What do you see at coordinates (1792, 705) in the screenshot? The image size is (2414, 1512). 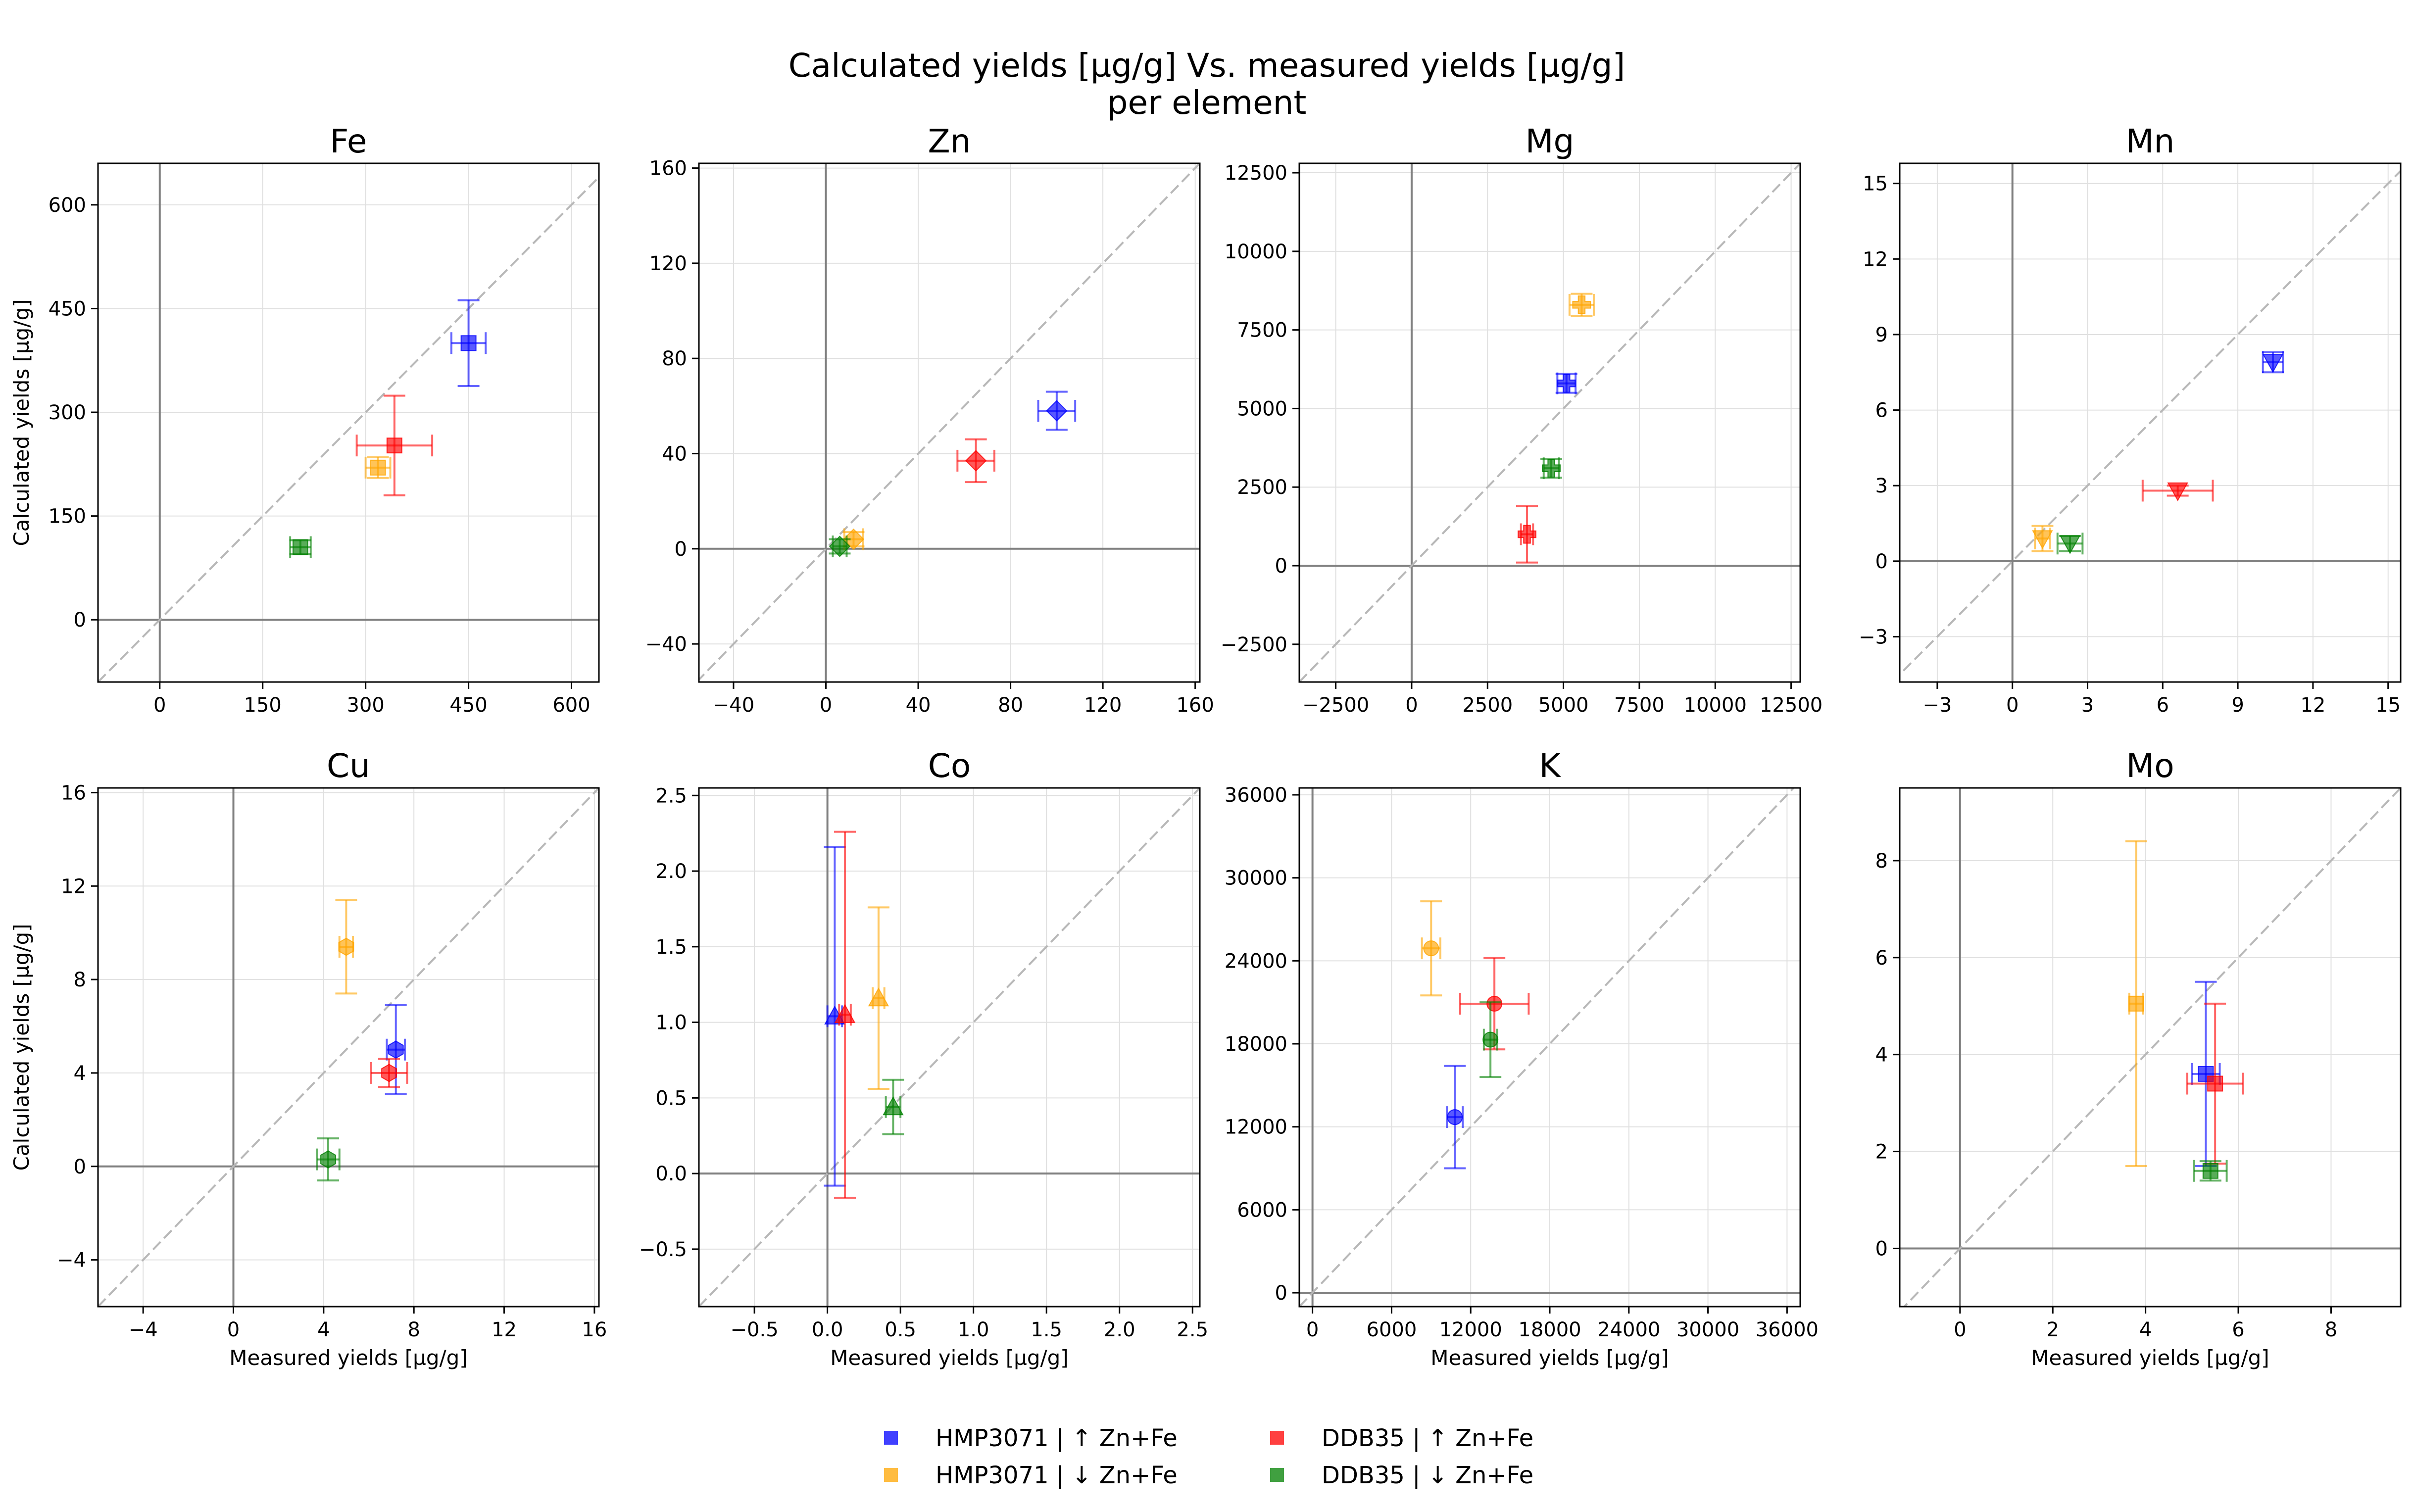 I see `x-tick-label: 12500` at bounding box center [1792, 705].